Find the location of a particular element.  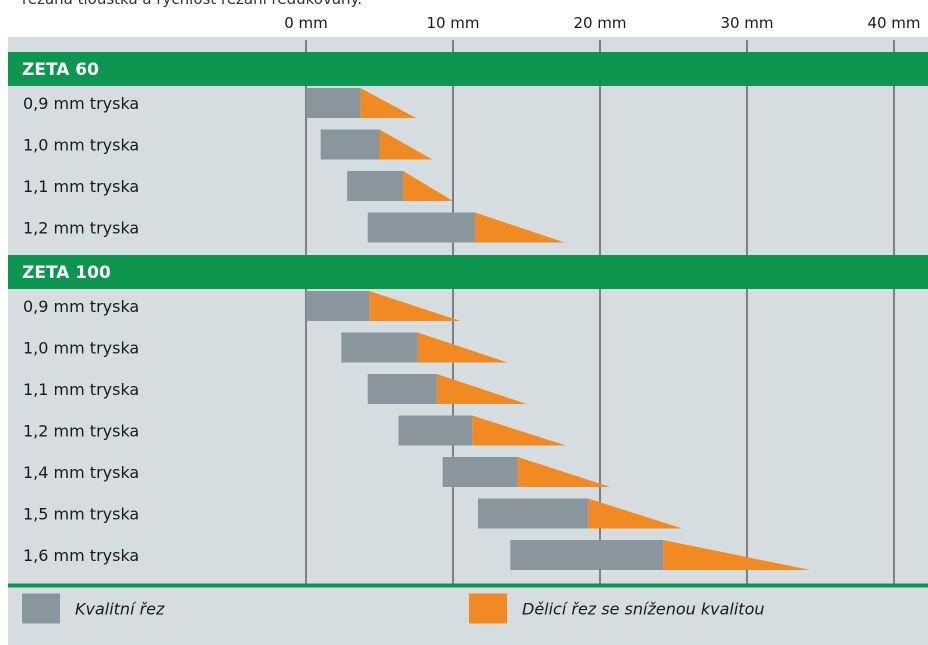

x-tick-label: 10 mm is located at coordinates (452, 23).